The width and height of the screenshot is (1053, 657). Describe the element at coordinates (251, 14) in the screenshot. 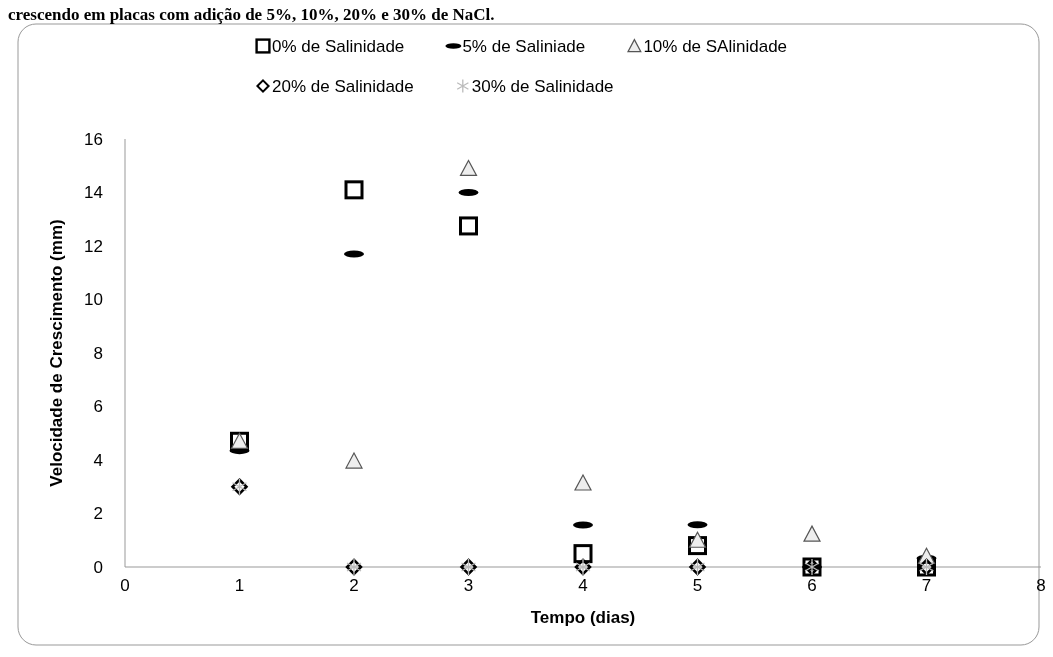

I see `chart-title: crescendo em placas com adição de 5%, 10%, 20% e 30% de NaCl.` at that location.